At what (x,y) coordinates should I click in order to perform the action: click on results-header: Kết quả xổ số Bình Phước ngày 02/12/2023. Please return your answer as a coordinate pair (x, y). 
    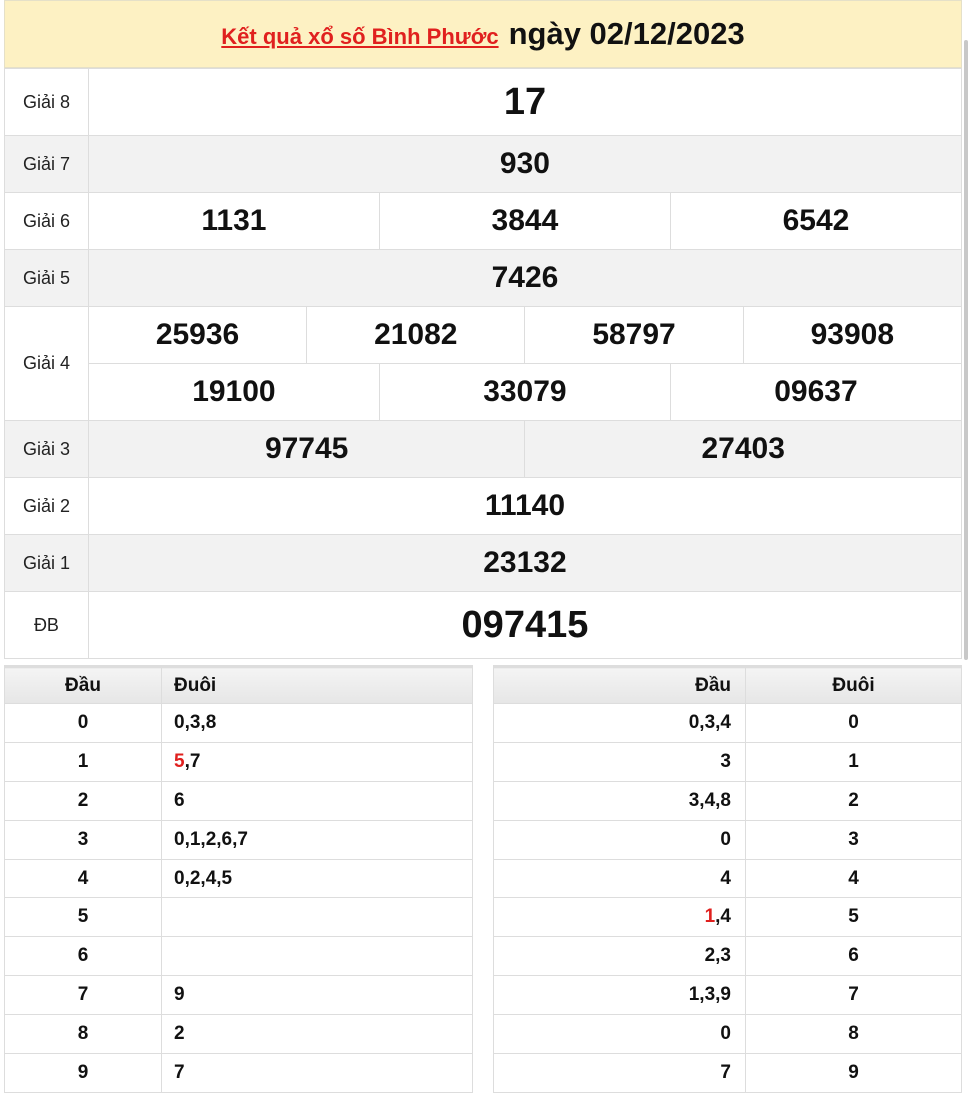
    Looking at the image, I should click on (483, 34).